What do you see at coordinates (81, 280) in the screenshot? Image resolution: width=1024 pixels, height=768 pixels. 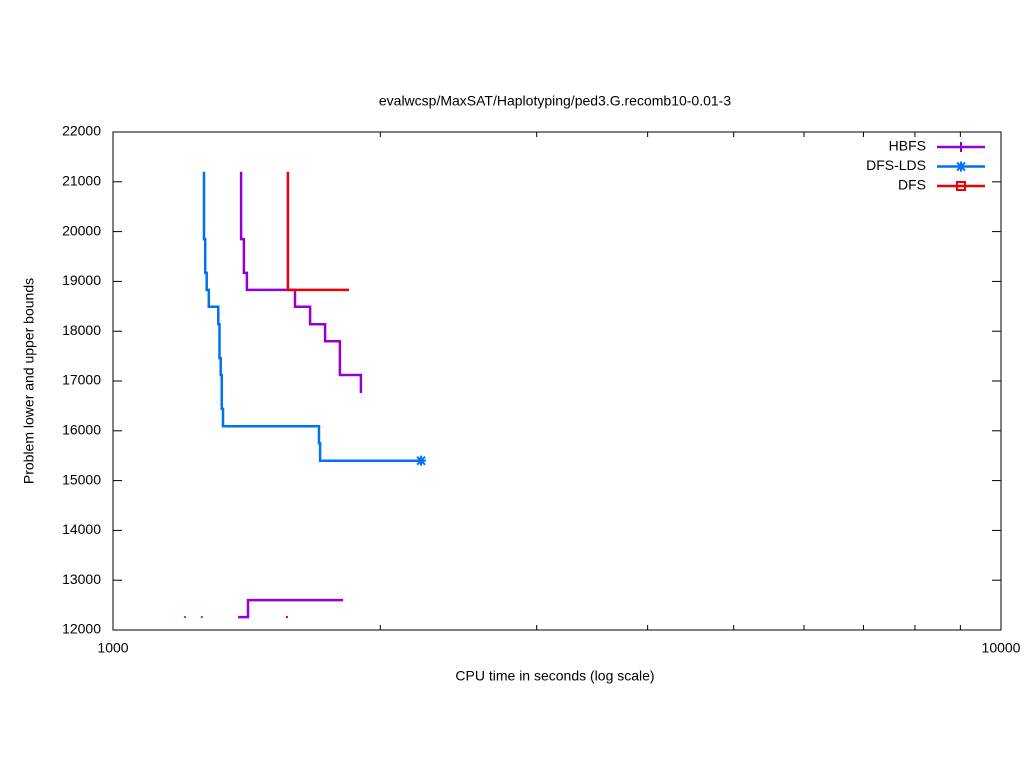 I see `y-tick-label: 19000` at bounding box center [81, 280].